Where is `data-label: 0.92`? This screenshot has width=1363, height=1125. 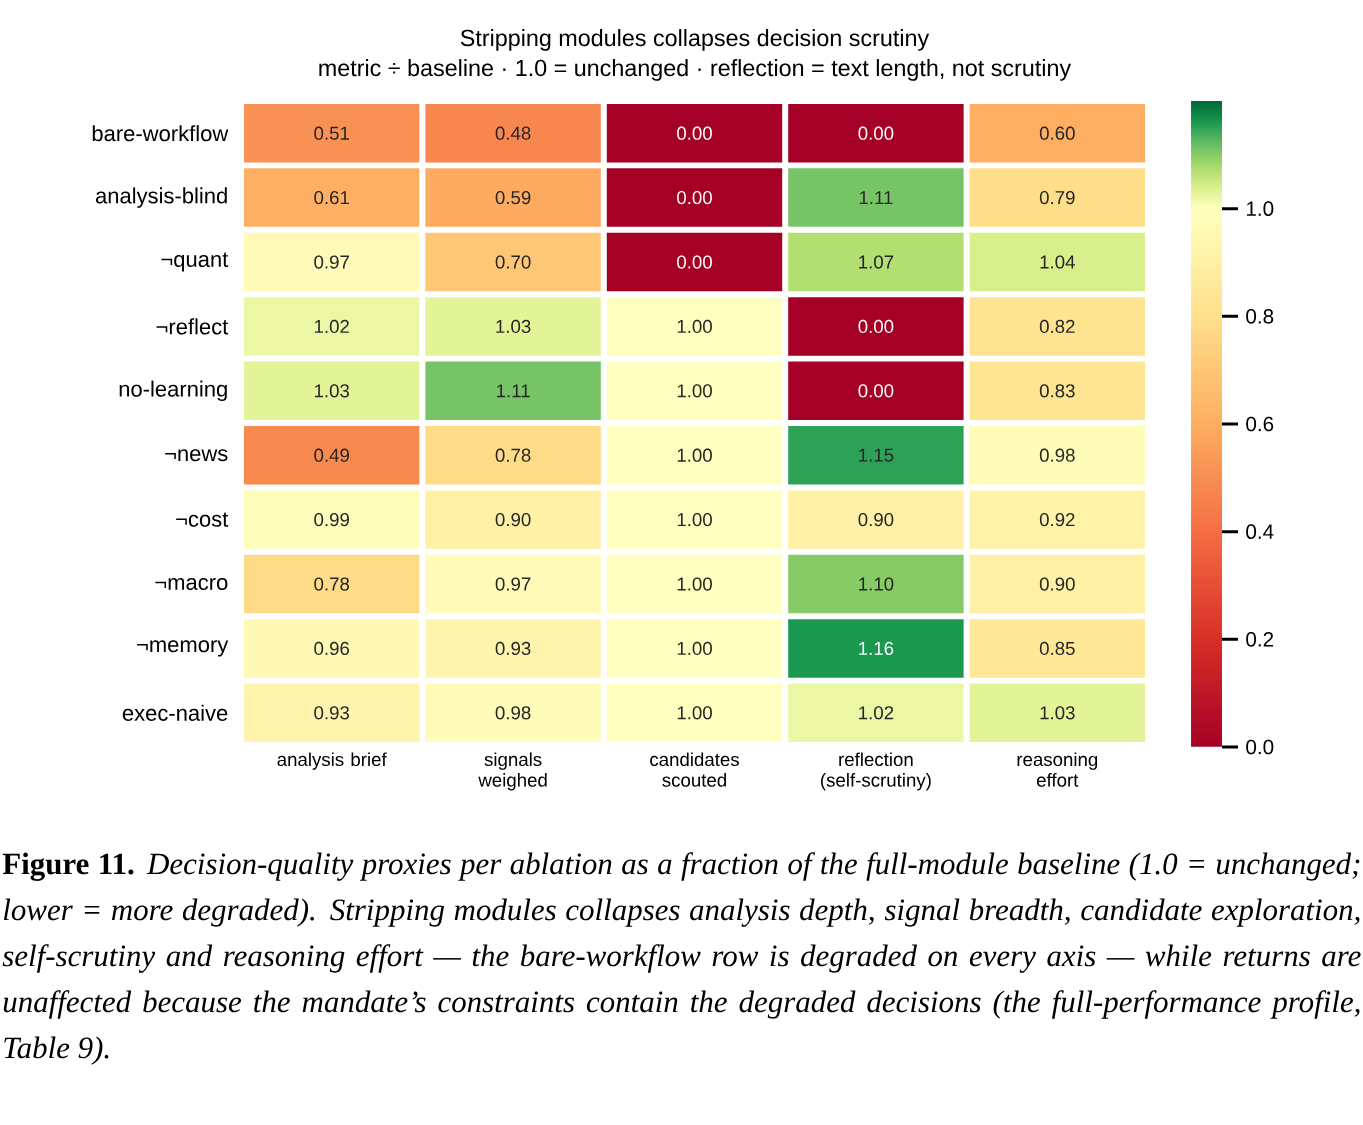
data-label: 0.92 is located at coordinates (1057, 519).